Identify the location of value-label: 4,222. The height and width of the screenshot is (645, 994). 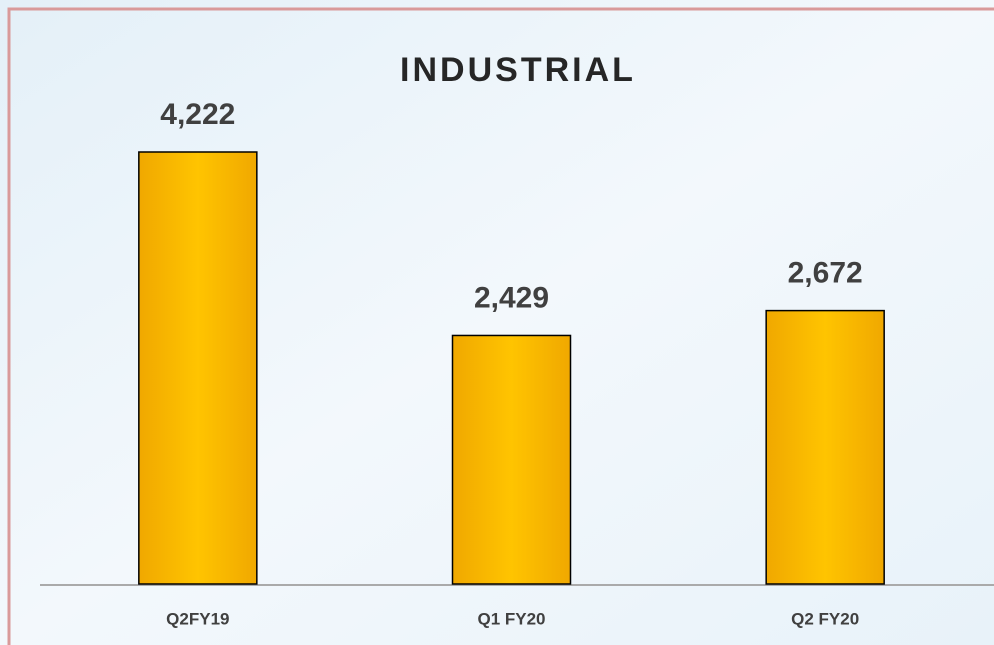
(197, 114).